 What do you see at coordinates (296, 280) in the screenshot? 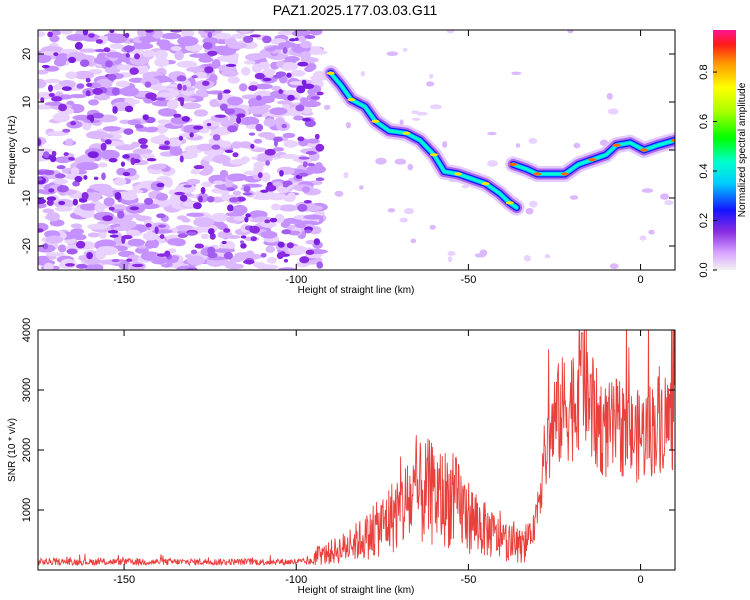
I see `x-tick-label: -100` at bounding box center [296, 280].